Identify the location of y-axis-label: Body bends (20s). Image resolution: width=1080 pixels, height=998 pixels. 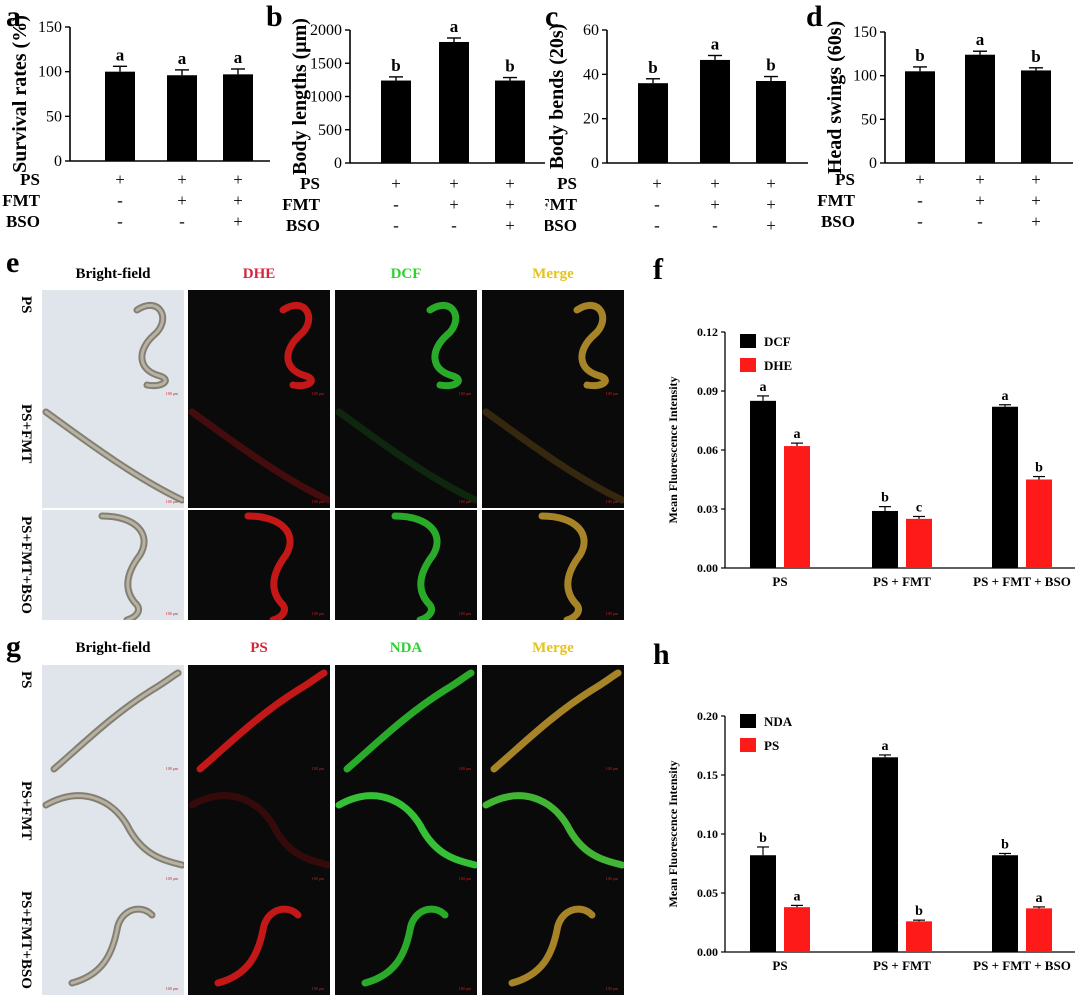
(557, 97).